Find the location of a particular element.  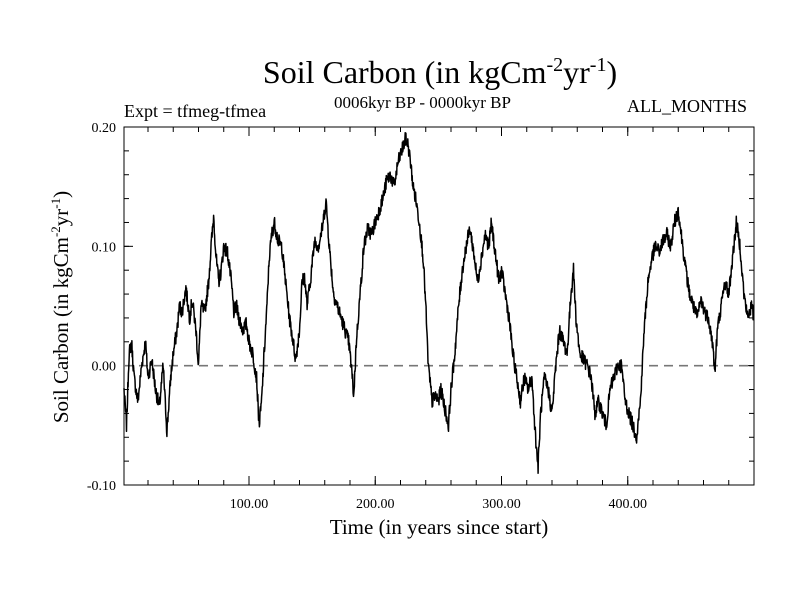

y-tick-label: 0.10 is located at coordinates (104, 247).